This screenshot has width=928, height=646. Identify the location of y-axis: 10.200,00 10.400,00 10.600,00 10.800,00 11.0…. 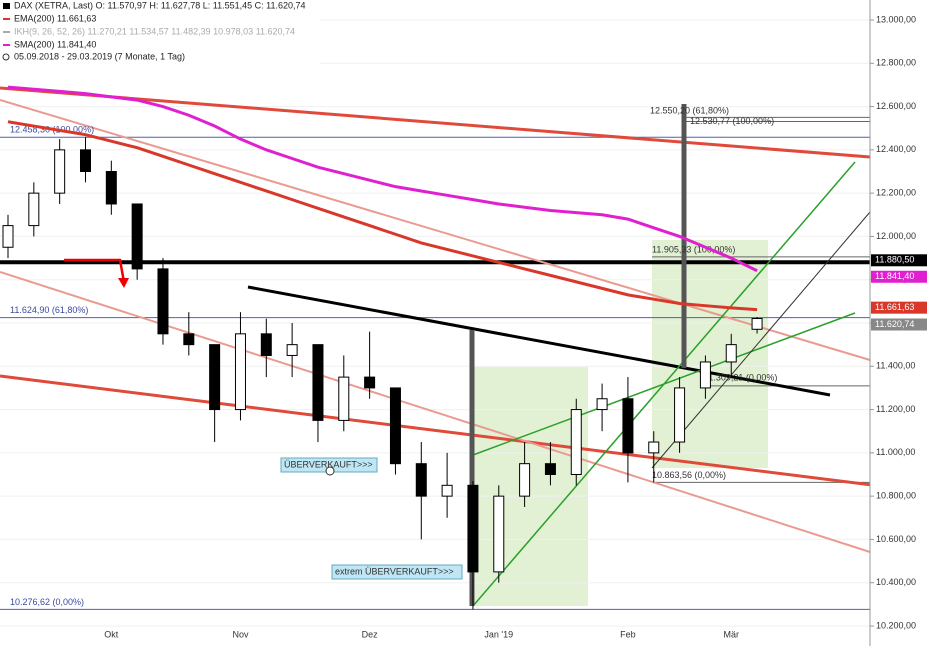
(898, 322).